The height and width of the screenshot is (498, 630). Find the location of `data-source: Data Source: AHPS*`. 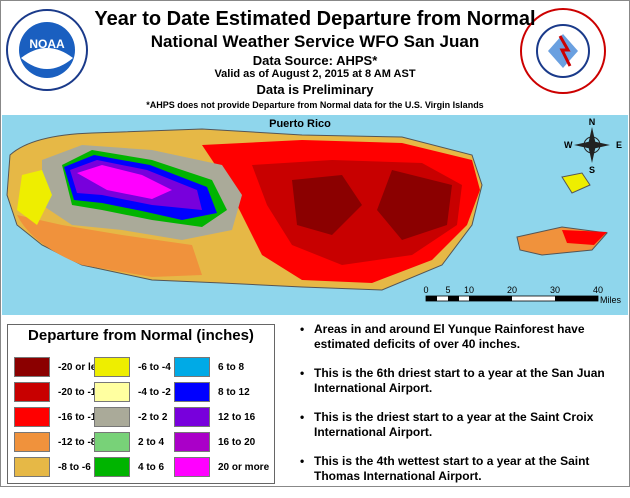

data-source: Data Source: AHPS* is located at coordinates (315, 60).